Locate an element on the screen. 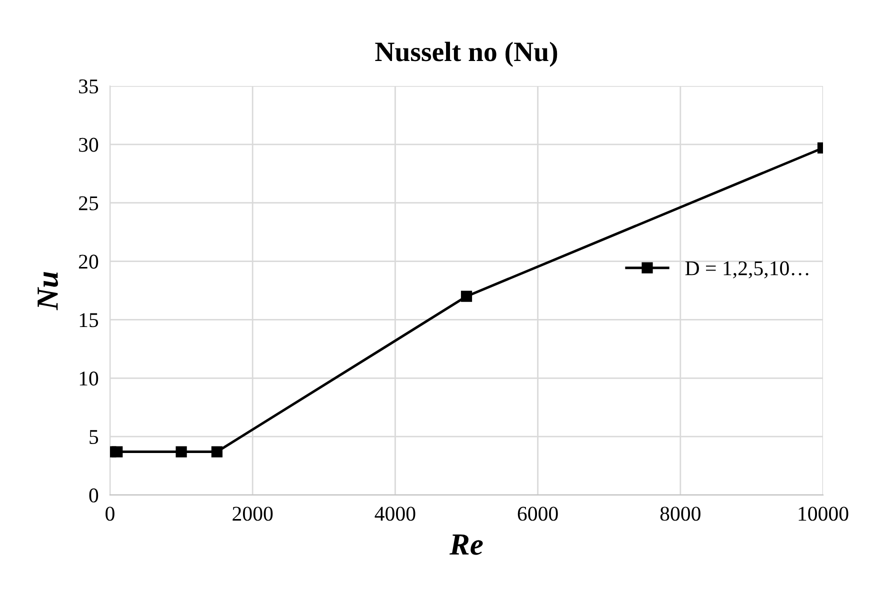 The height and width of the screenshot is (597, 886). x-tick-label: 4000 is located at coordinates (395, 513).